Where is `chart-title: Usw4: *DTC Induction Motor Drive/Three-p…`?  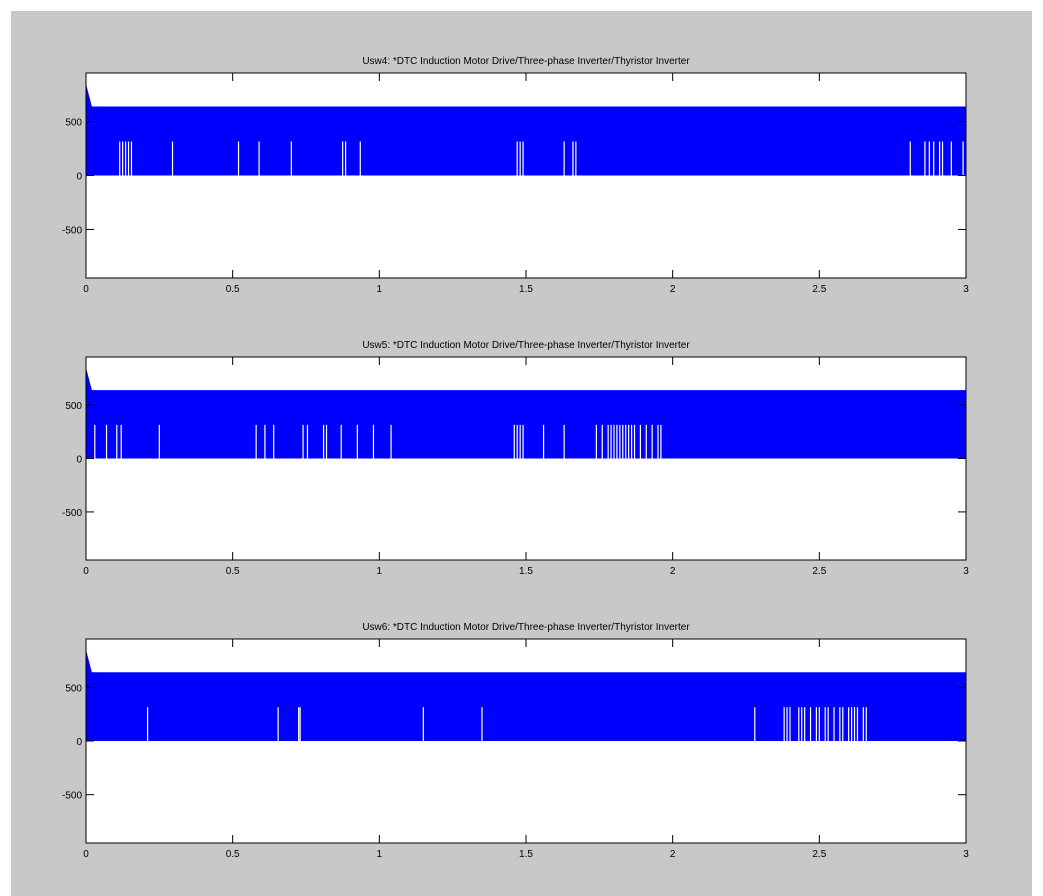
chart-title: Usw4: *DTC Induction Motor Drive/Three-p… is located at coordinates (526, 61).